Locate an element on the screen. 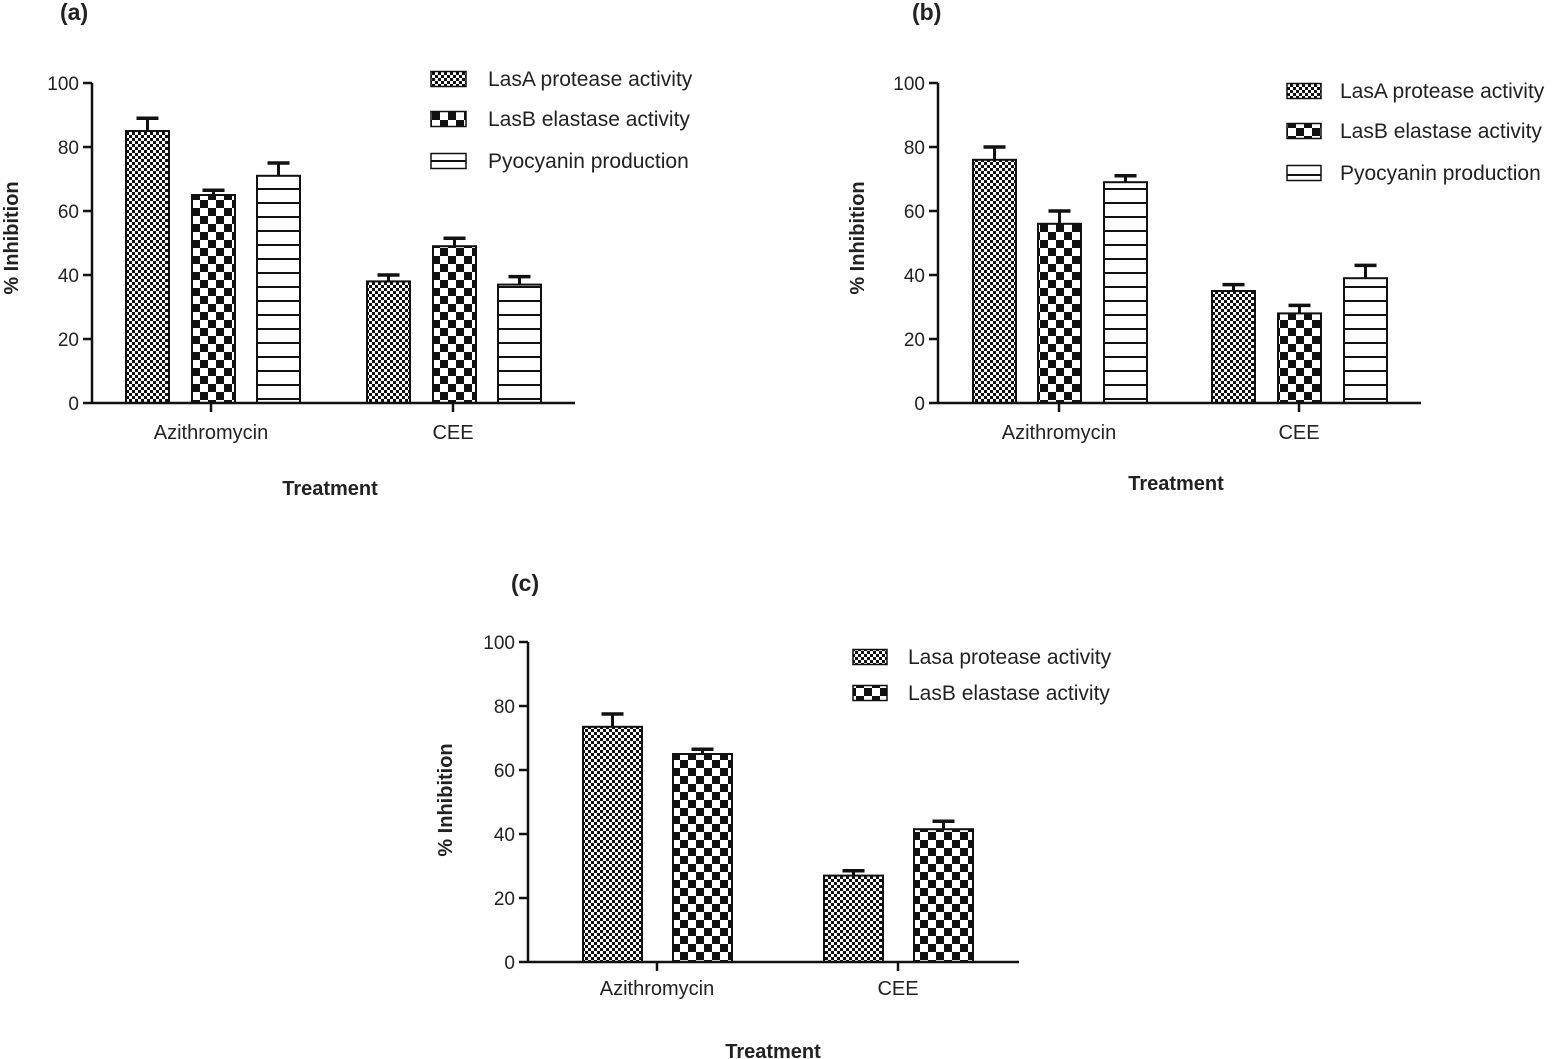 Image resolution: width=1567 pixels, height=1059 pixels. panel-label: (c) is located at coordinates (525, 583).